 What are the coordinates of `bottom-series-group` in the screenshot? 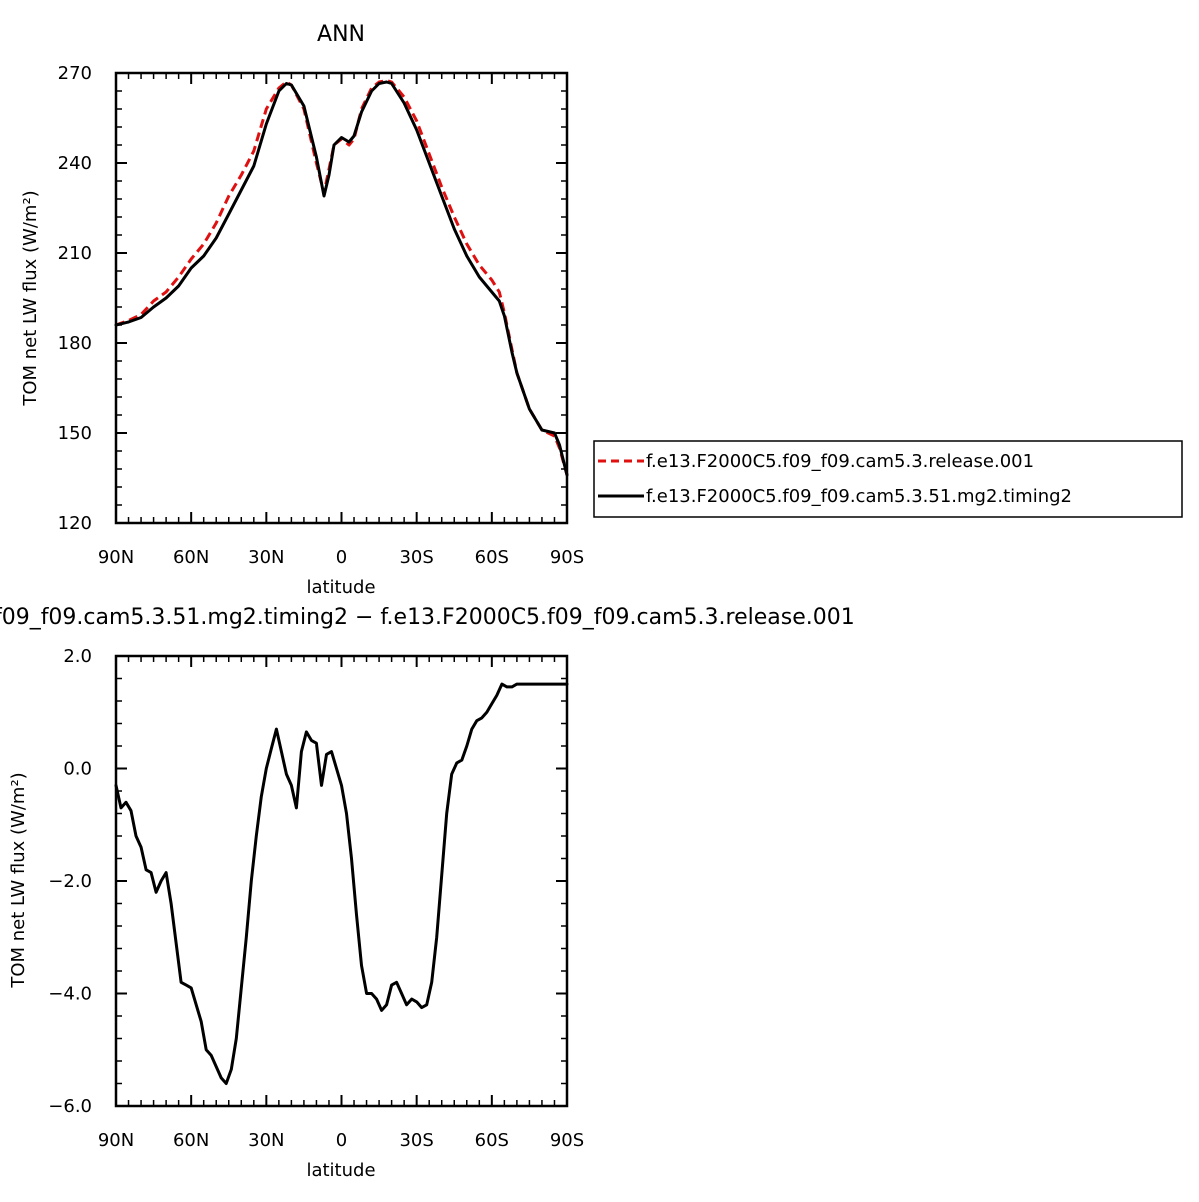 It's located at (341, 883).